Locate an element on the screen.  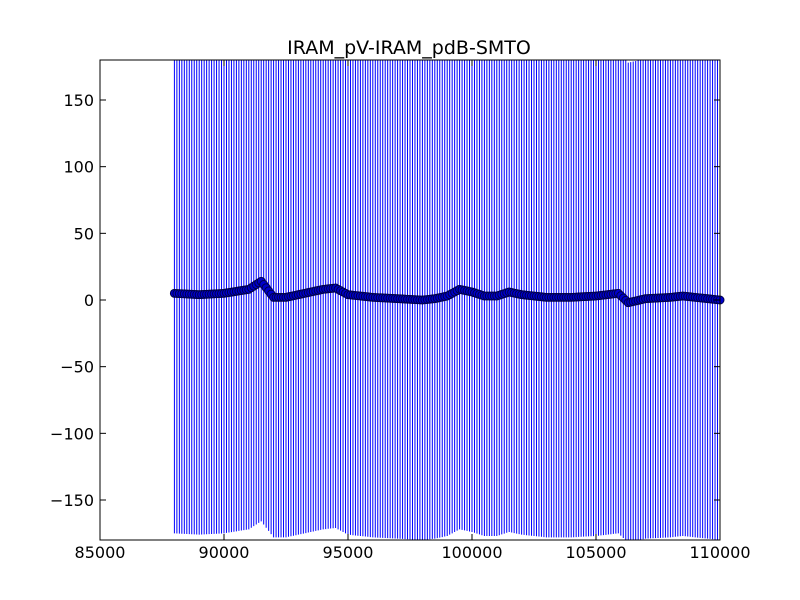
x-tick-label: 100000 is located at coordinates (471, 552).